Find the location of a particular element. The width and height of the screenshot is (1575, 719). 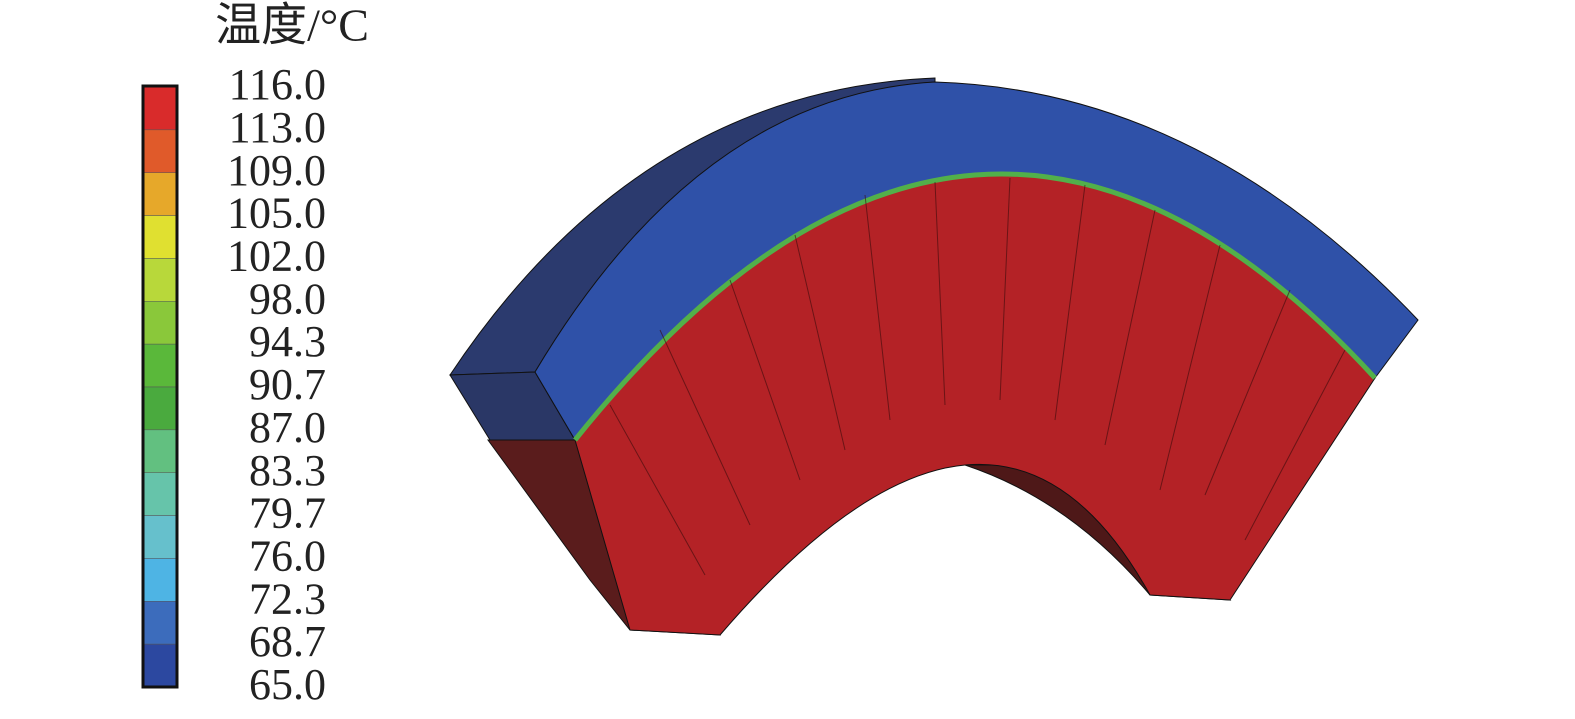

legend-level-label: 83.3 is located at coordinates (287, 470).